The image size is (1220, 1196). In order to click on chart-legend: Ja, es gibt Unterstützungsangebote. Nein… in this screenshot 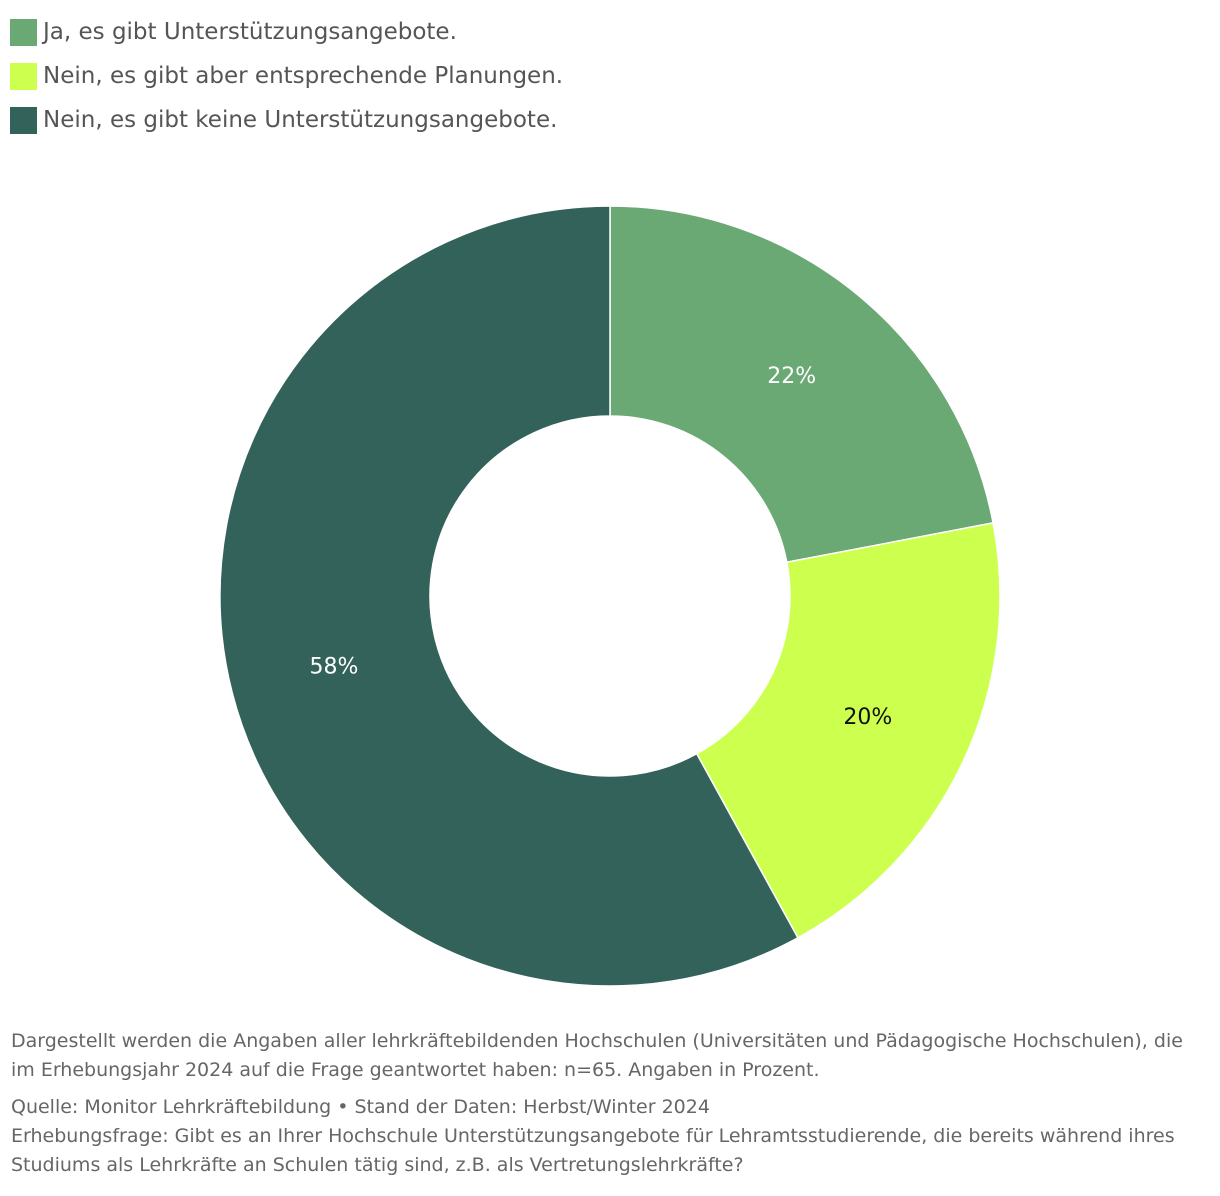, I will do `click(286, 76)`.